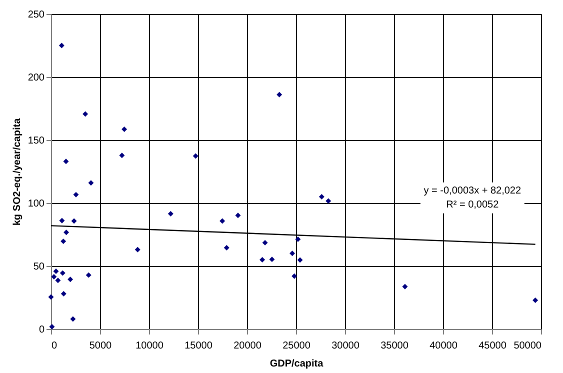 The height and width of the screenshot is (373, 563). I want to click on y-tick-label: 150, so click(36, 141).